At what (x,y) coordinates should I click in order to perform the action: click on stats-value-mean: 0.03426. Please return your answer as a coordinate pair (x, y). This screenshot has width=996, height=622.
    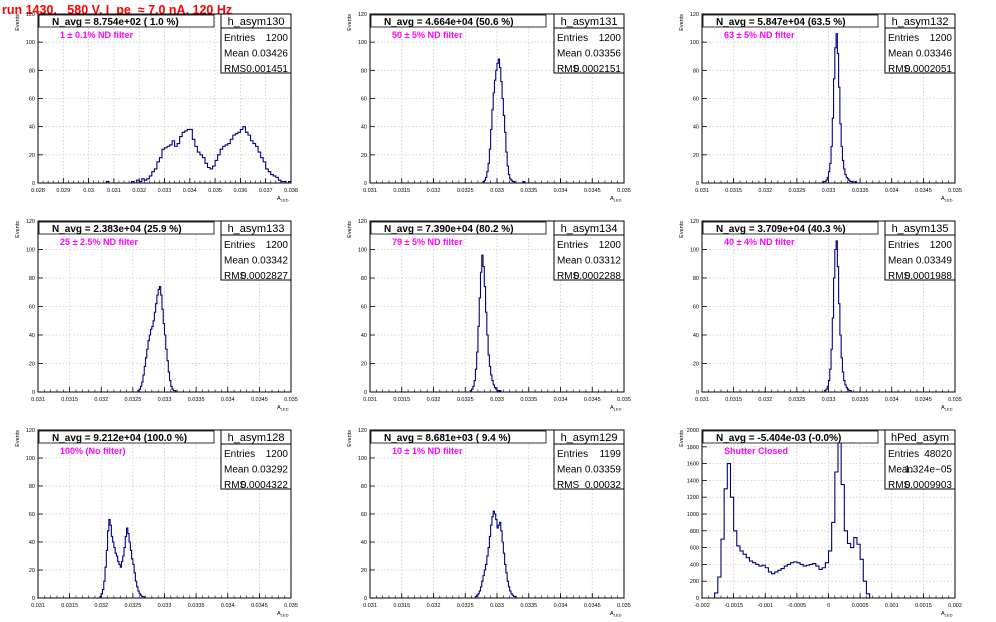
    Looking at the image, I should click on (270, 54).